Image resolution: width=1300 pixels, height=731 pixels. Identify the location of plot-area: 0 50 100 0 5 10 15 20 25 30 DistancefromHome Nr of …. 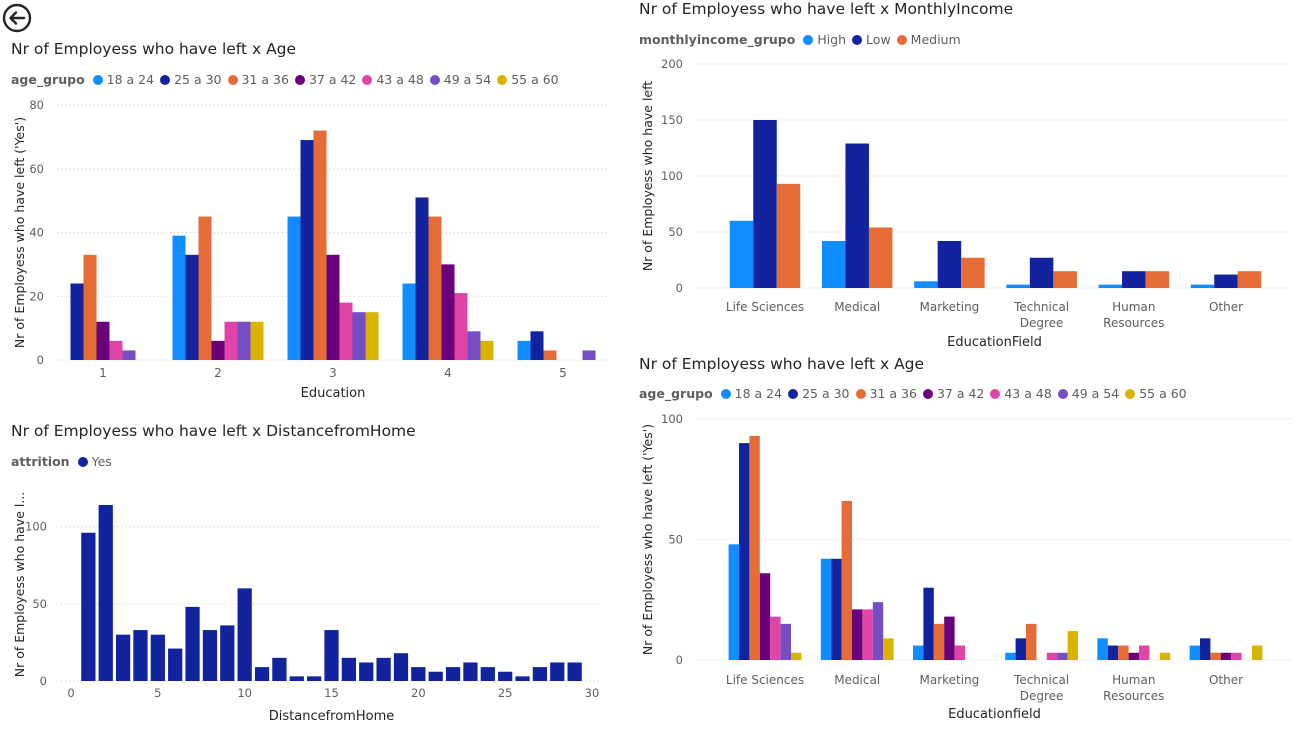
(306, 607).